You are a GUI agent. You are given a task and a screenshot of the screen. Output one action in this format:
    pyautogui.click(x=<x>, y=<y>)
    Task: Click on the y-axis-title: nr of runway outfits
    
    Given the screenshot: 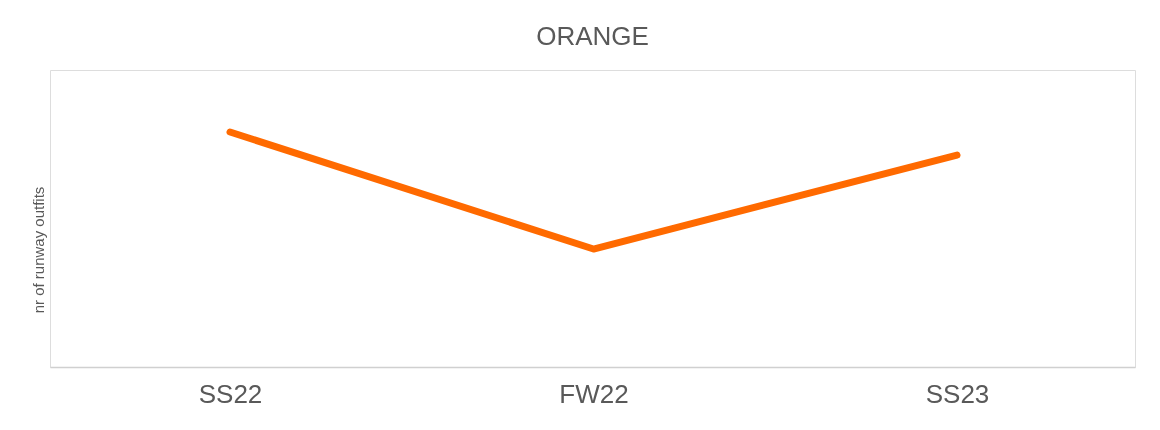 What is the action you would take?
    pyautogui.click(x=38, y=250)
    